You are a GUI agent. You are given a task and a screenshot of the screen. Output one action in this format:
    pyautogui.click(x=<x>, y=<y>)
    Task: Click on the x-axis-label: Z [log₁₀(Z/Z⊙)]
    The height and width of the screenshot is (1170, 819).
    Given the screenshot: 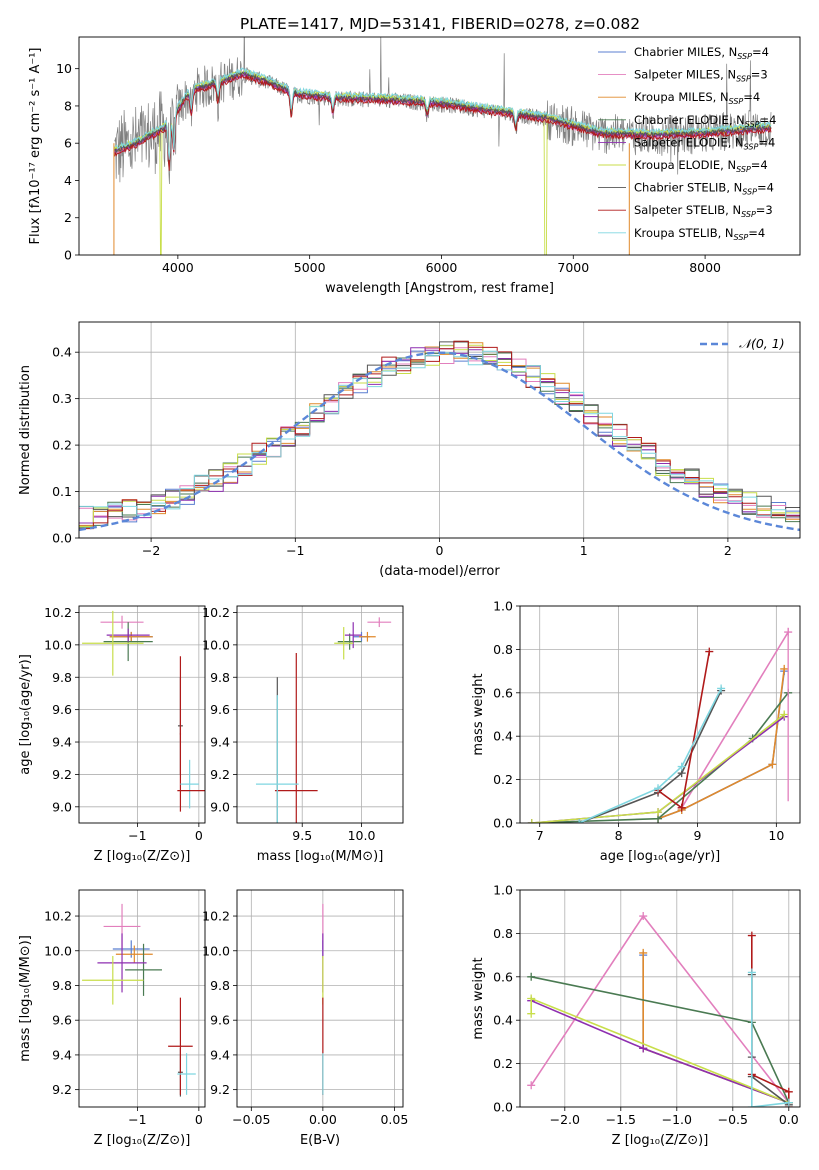 What is the action you would take?
    pyautogui.click(x=142, y=856)
    